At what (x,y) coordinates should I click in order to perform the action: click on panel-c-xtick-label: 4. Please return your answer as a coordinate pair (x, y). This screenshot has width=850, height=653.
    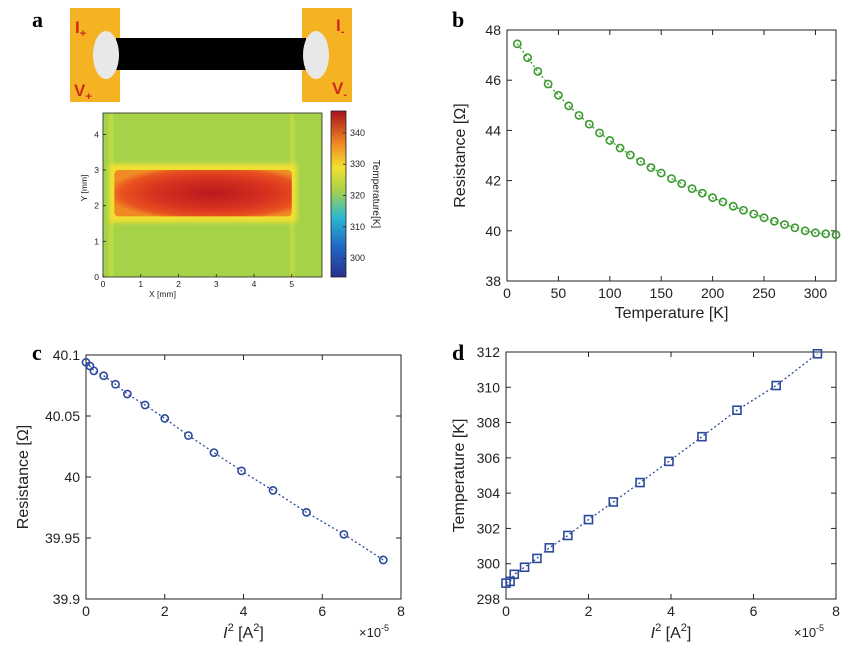
    Looking at the image, I should click on (244, 611).